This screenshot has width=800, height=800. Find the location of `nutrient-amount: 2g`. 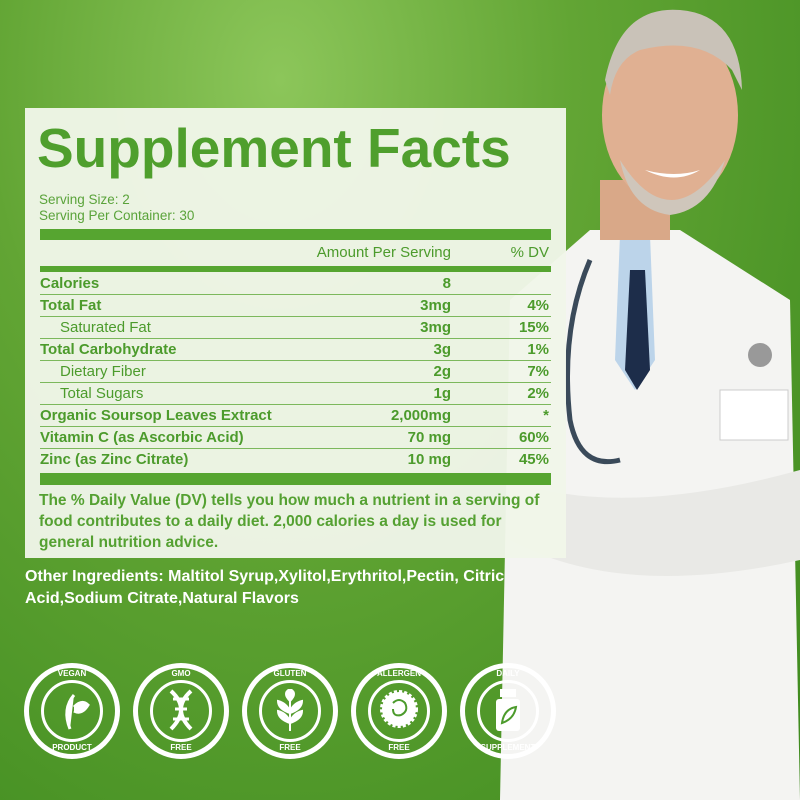

nutrient-amount: 2g is located at coordinates (442, 371).